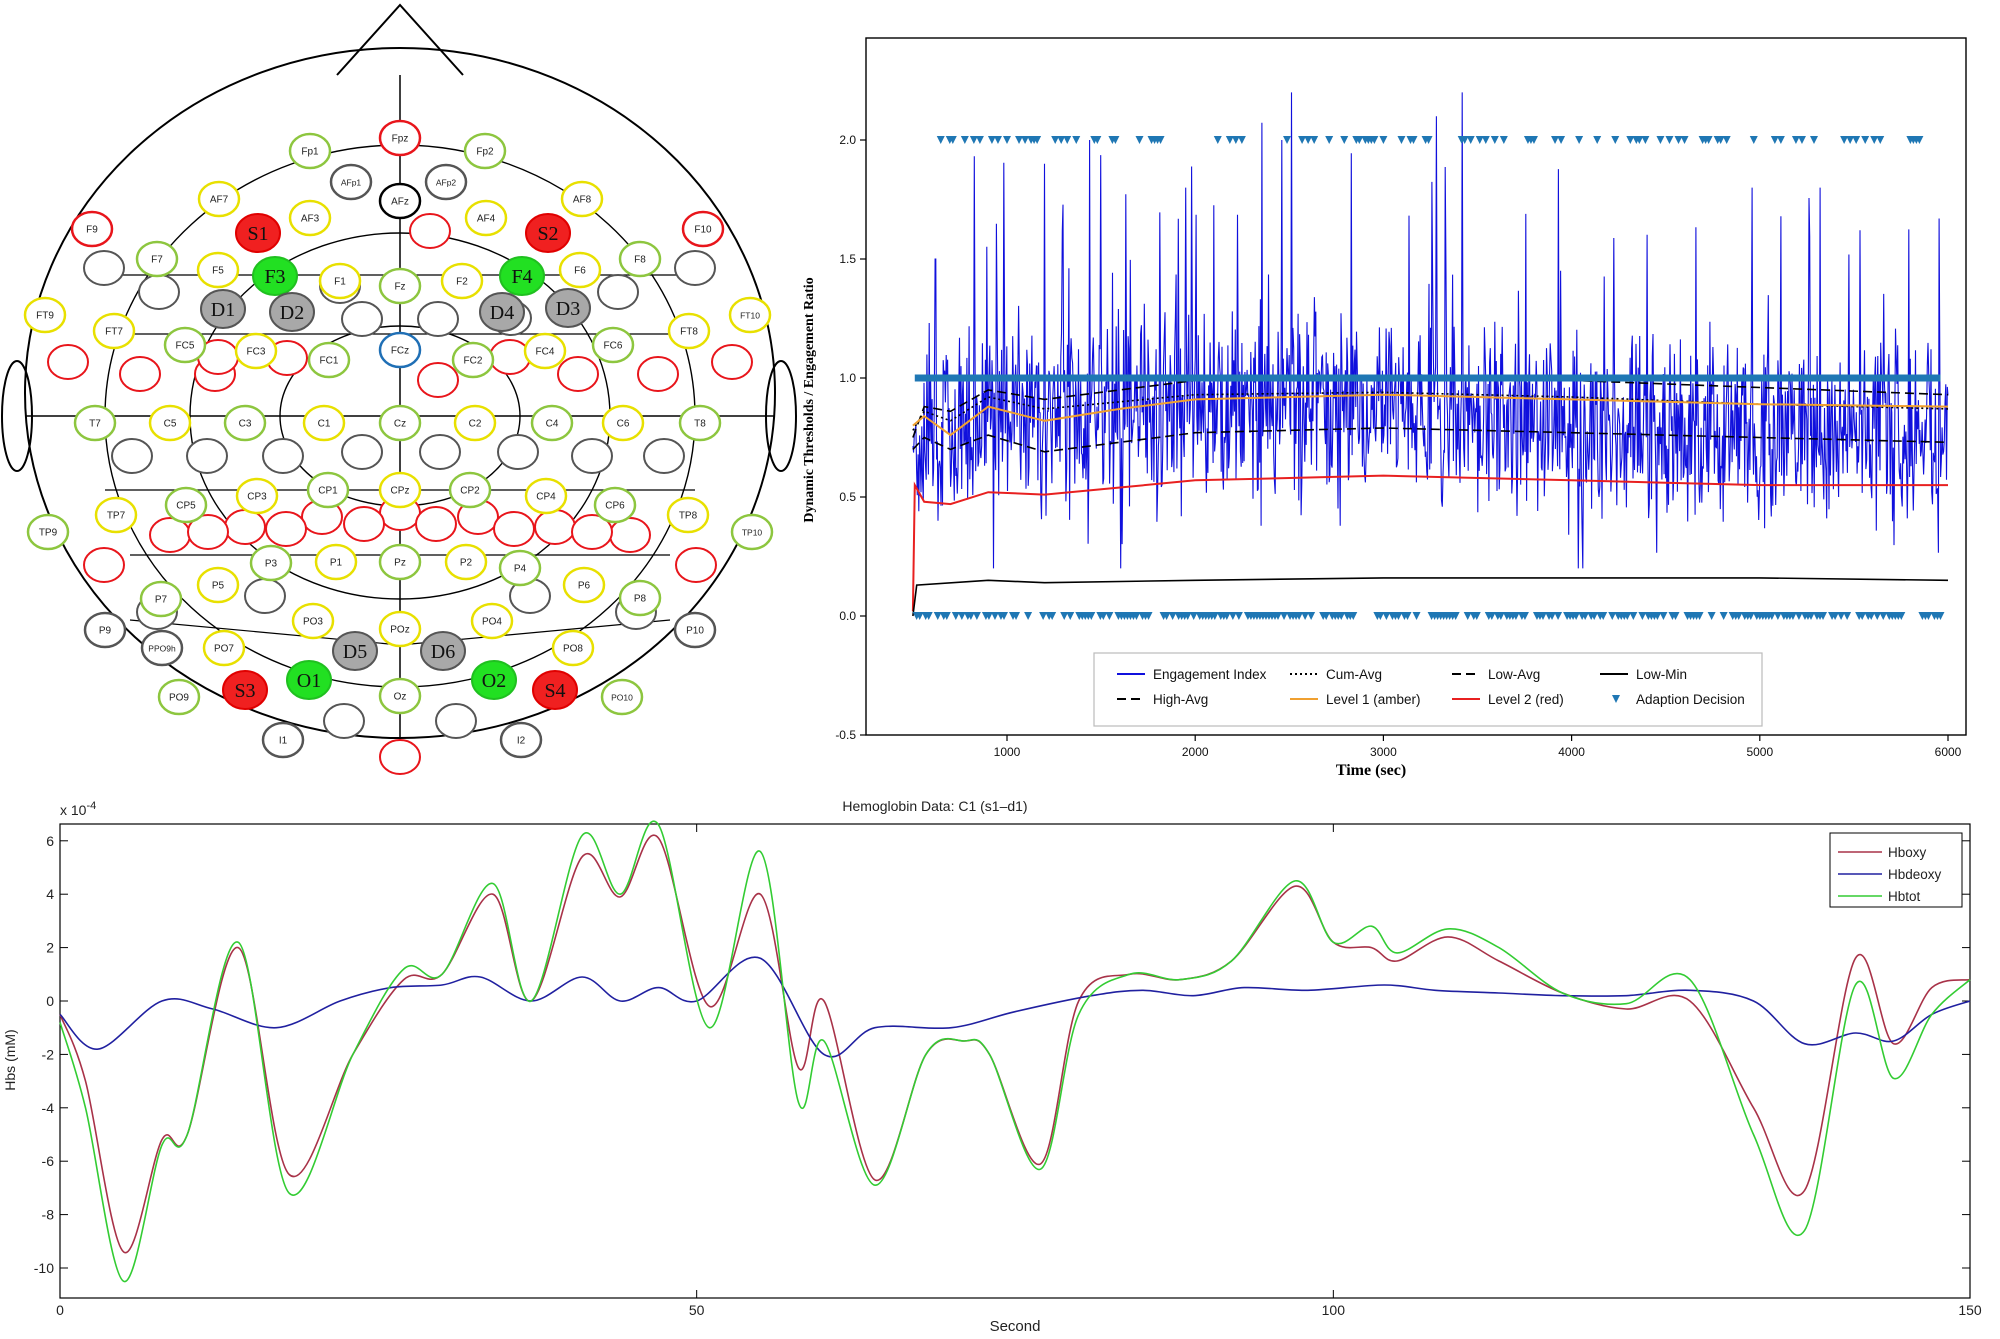 The width and height of the screenshot is (2000, 1339). What do you see at coordinates (292, 312) in the screenshot?
I see `optode-d2: D2` at bounding box center [292, 312].